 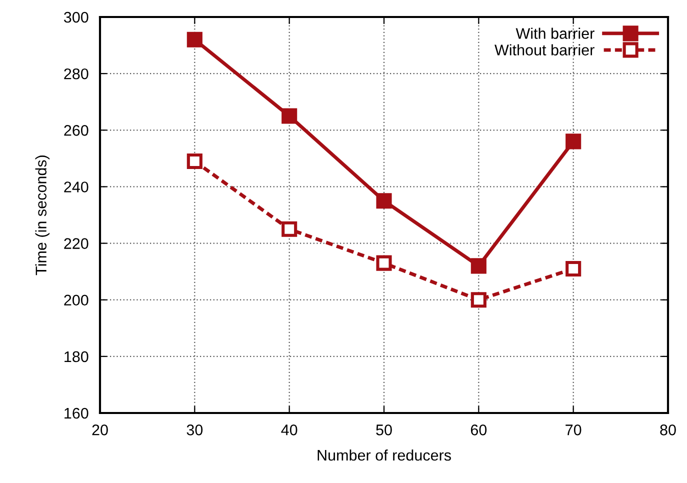 I want to click on y-tick-label: 240, so click(x=76, y=187).